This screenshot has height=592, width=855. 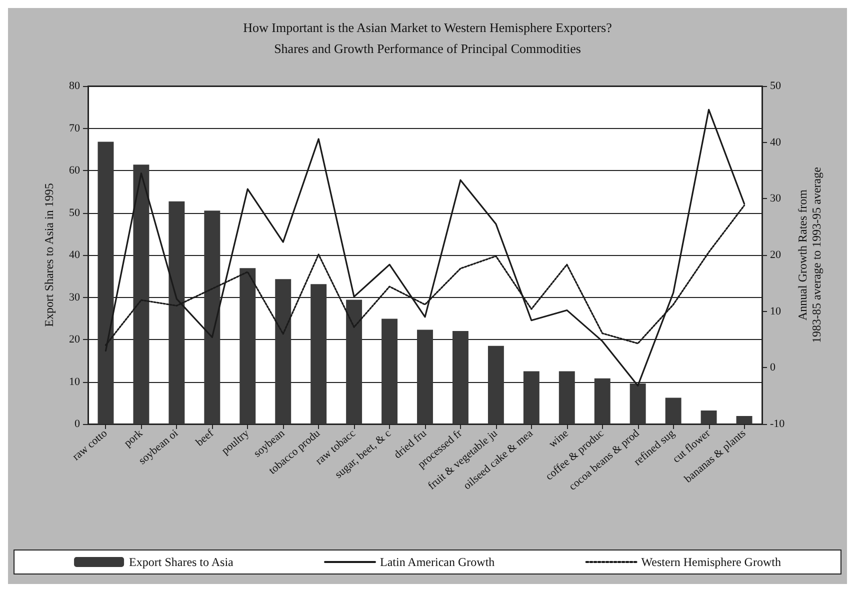 I want to click on y-tick-label: 10, so click(x=74, y=382).